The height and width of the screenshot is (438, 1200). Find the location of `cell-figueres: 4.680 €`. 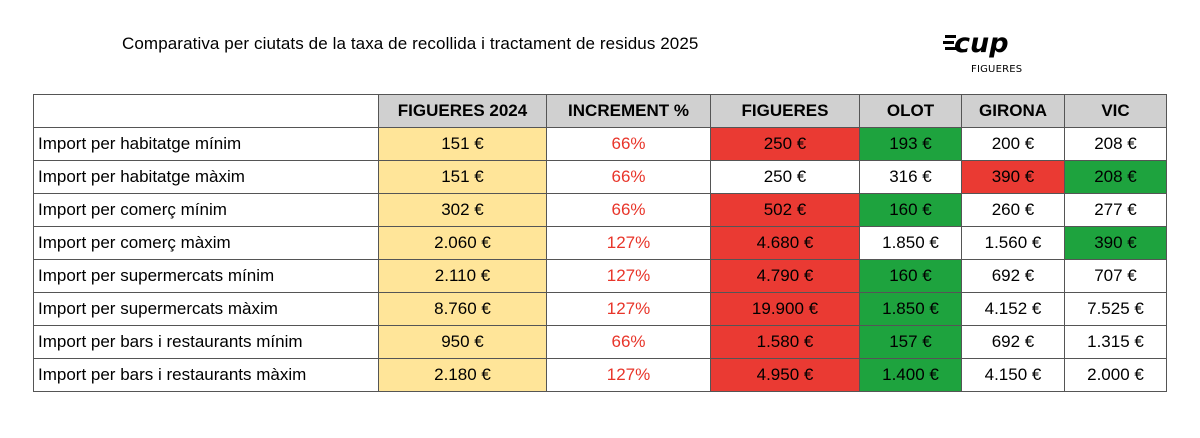

cell-figueres: 4.680 € is located at coordinates (785, 243).